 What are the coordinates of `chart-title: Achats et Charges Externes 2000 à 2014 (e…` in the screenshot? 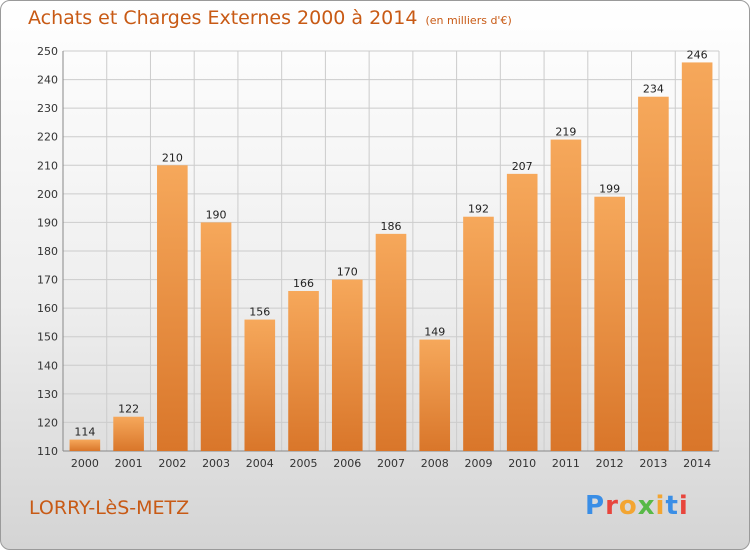 It's located at (270, 18).